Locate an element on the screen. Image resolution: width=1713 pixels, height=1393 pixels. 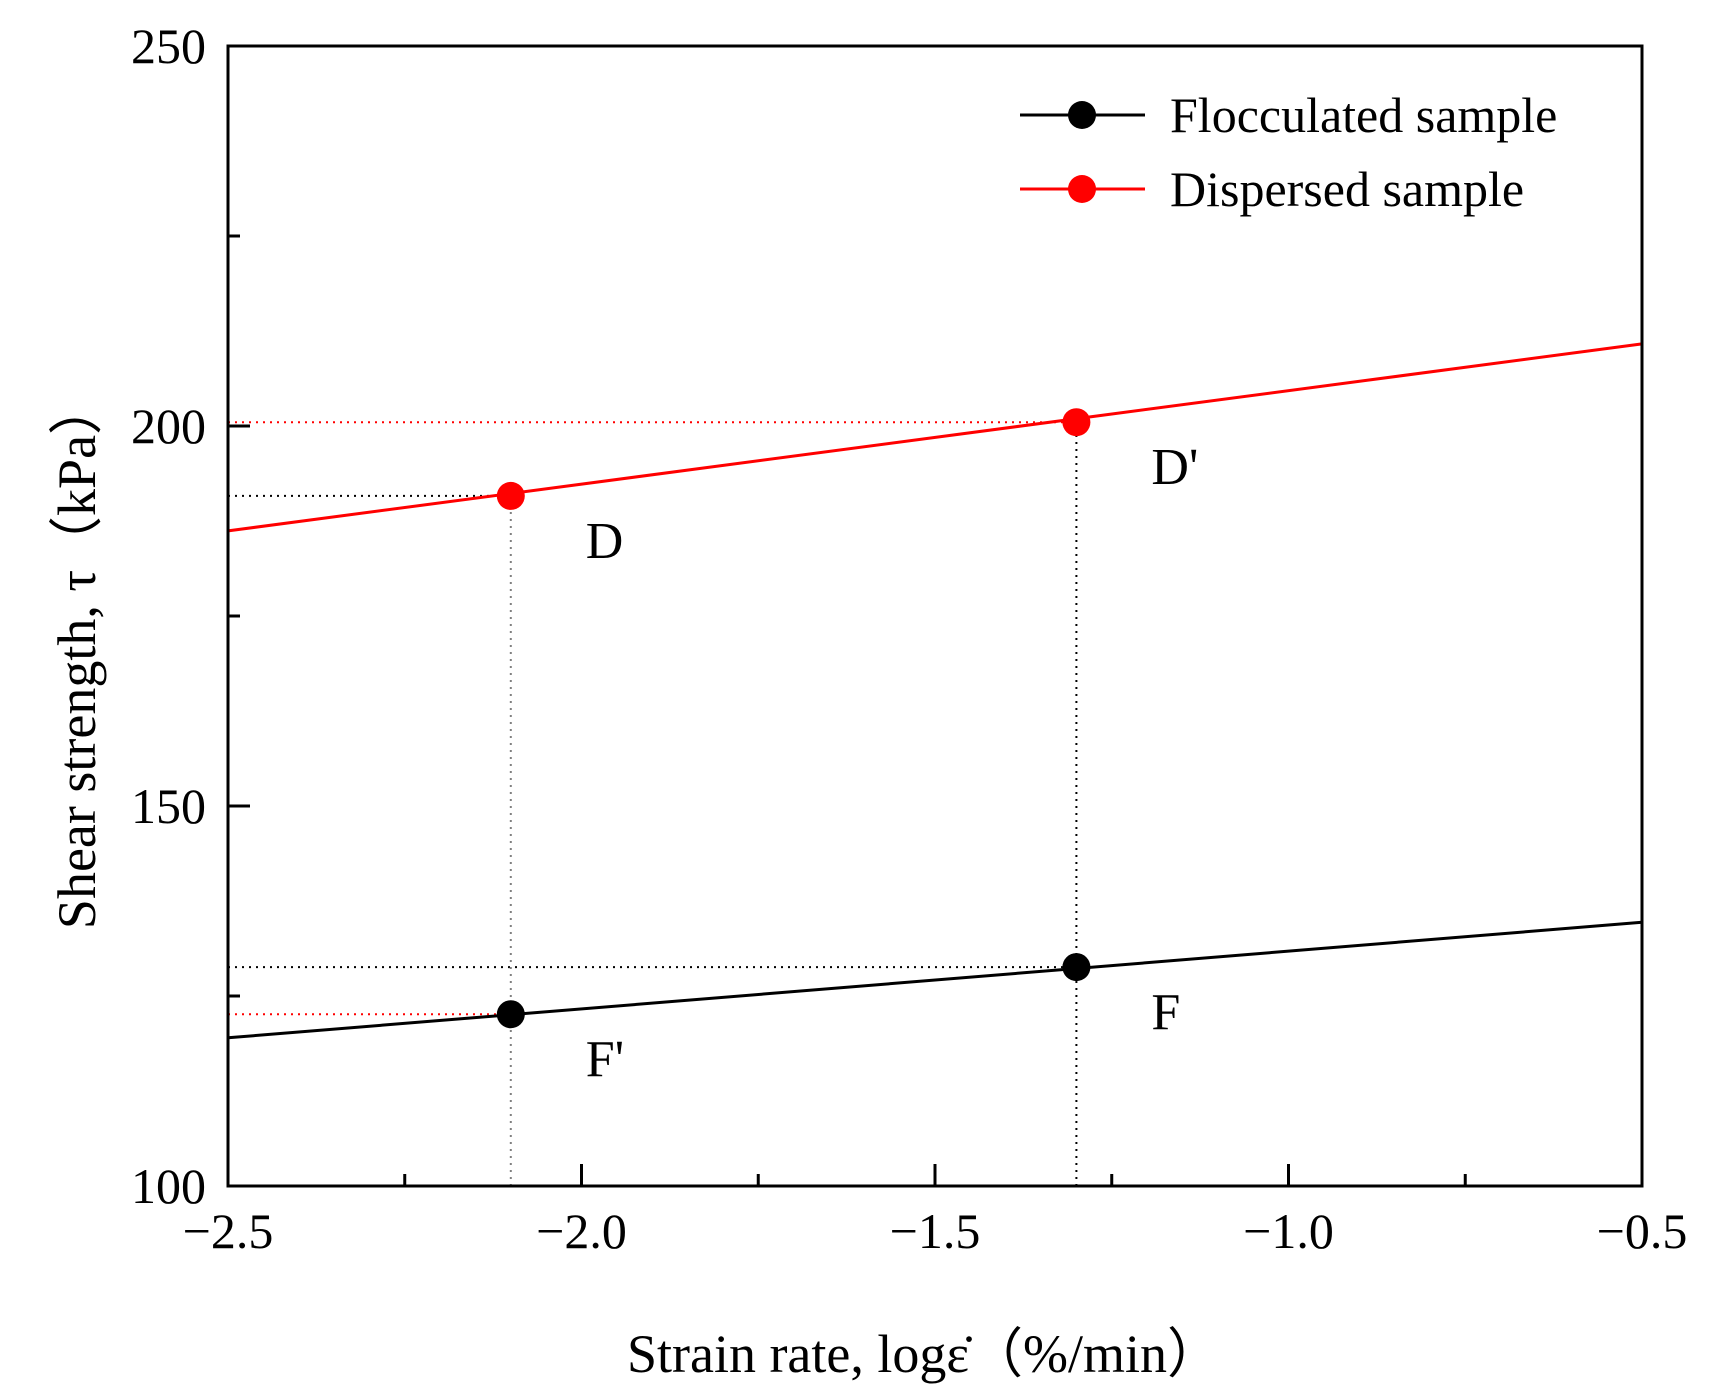
flocculated-sample-line is located at coordinates (935, 980).